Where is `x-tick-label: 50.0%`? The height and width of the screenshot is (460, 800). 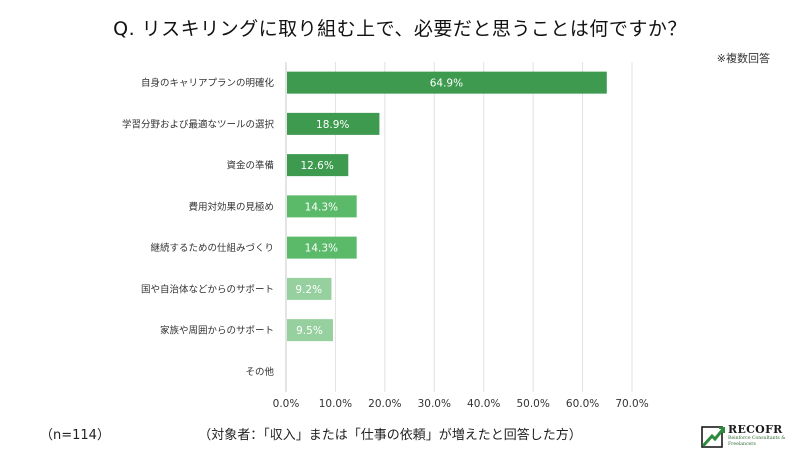
x-tick-label: 50.0% is located at coordinates (532, 404).